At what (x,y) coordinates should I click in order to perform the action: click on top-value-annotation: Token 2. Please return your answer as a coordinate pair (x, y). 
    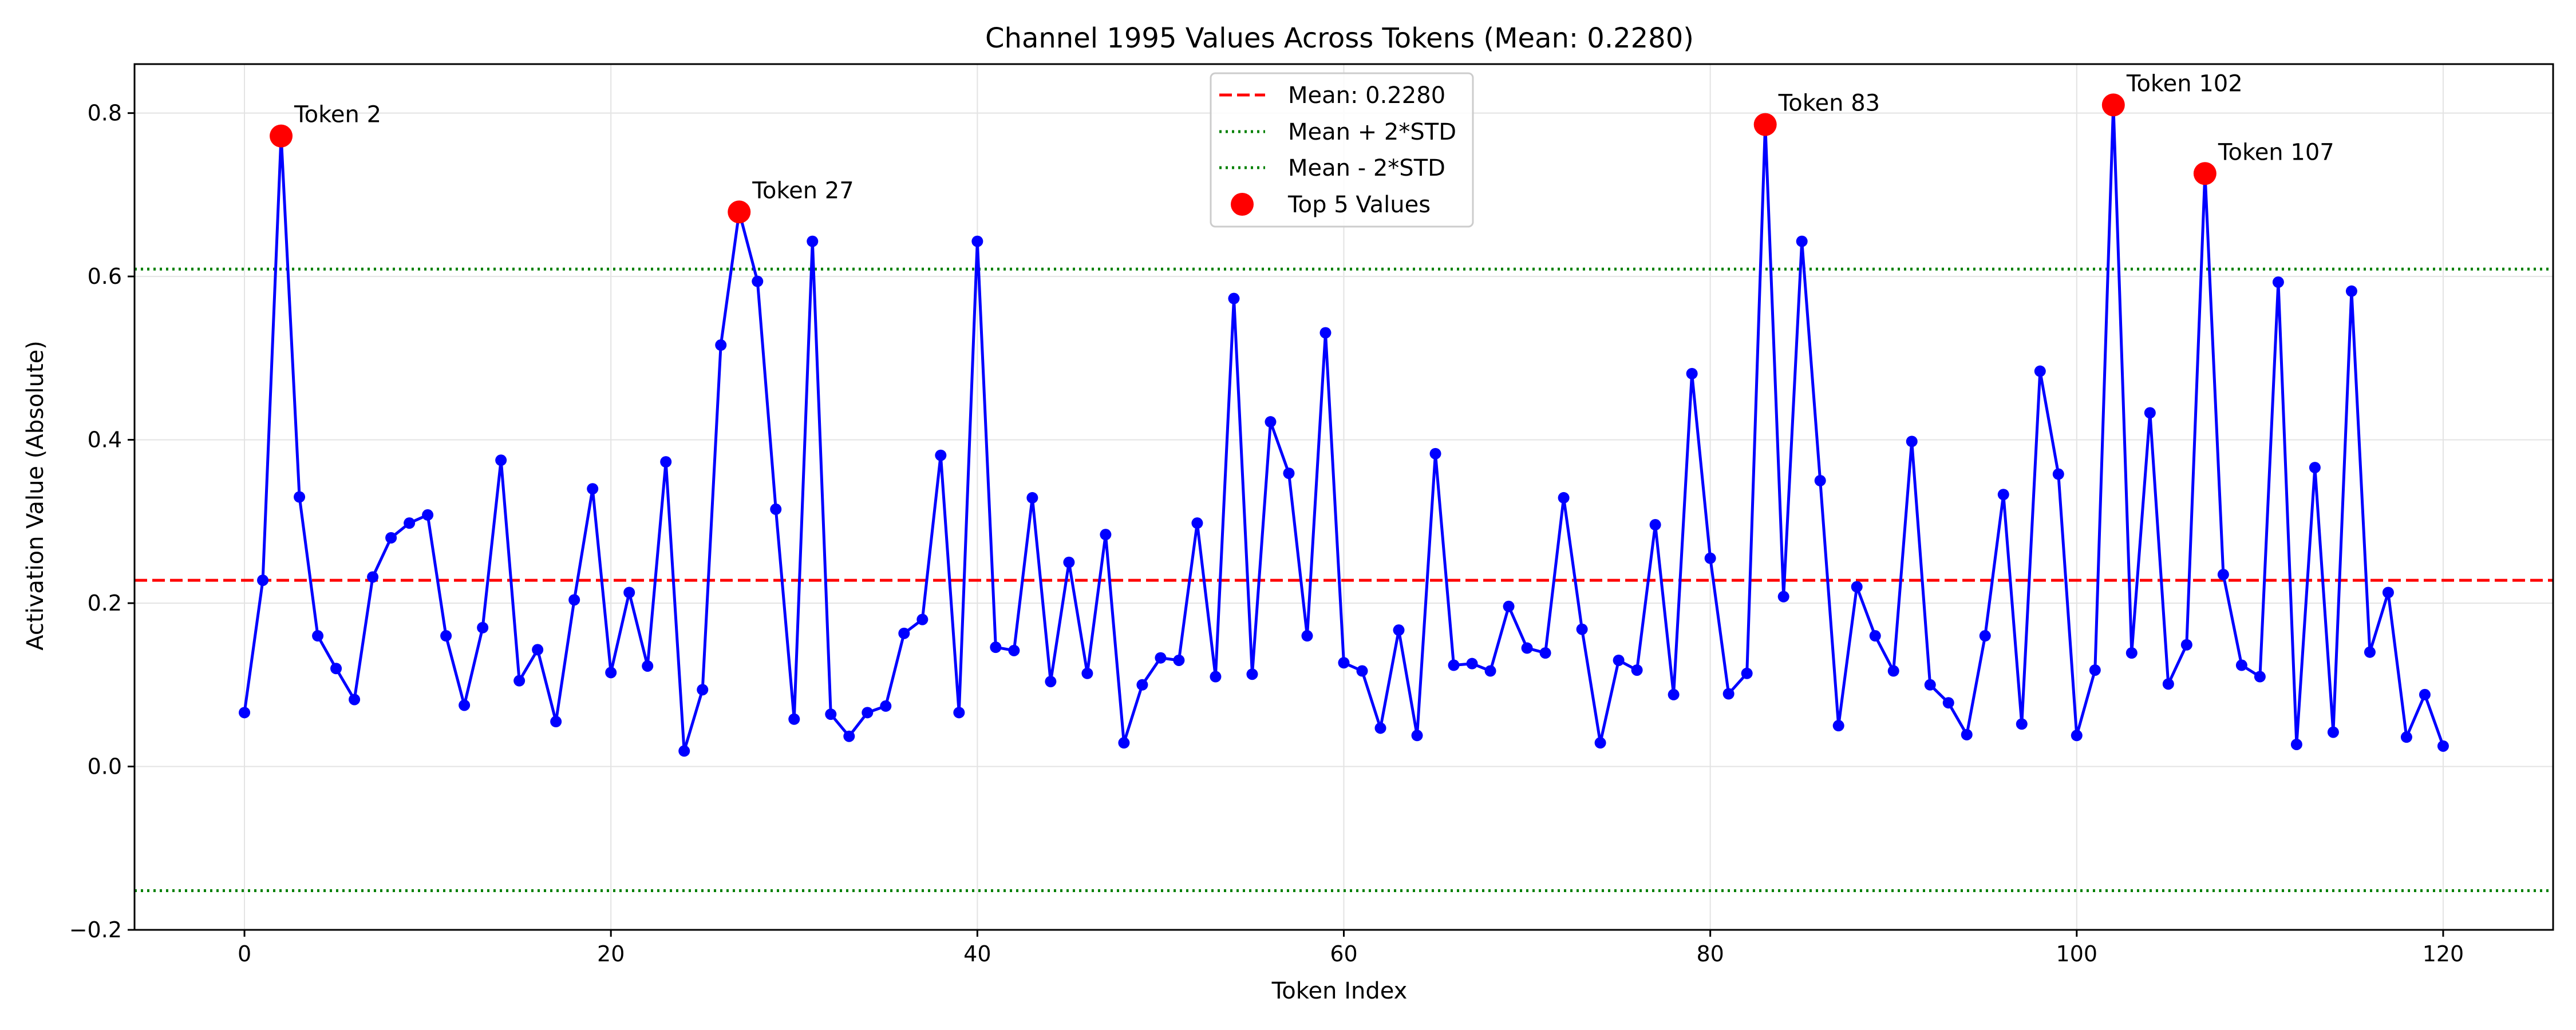
    Looking at the image, I should click on (337, 115).